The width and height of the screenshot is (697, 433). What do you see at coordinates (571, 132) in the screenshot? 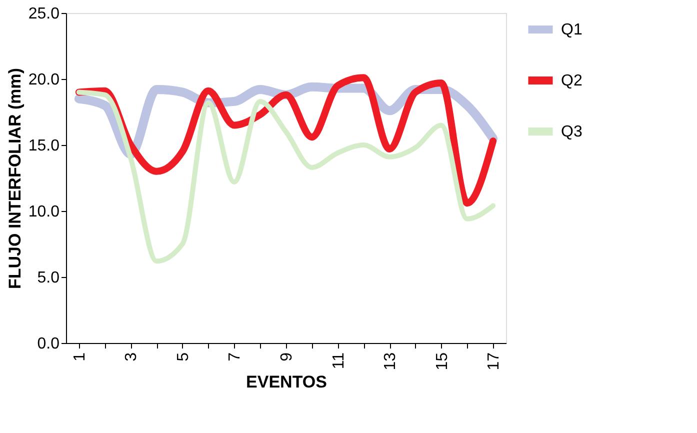
I see `legend-label: Q3` at bounding box center [571, 132].